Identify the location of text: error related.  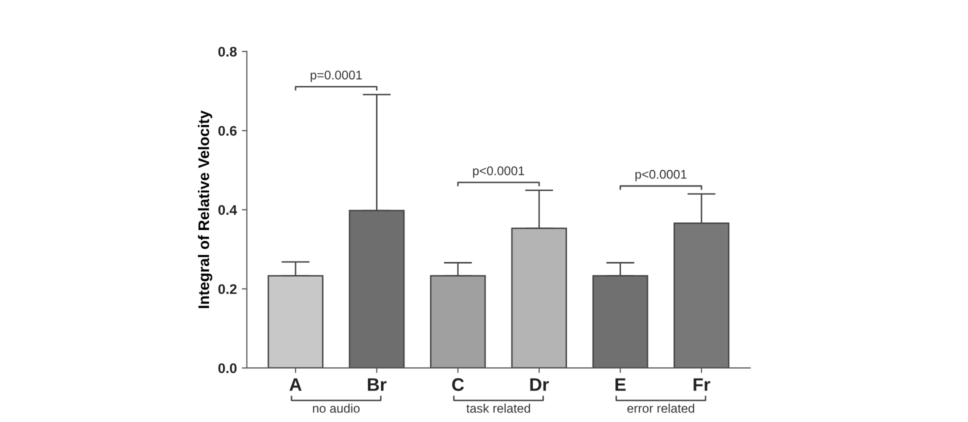
(660, 408).